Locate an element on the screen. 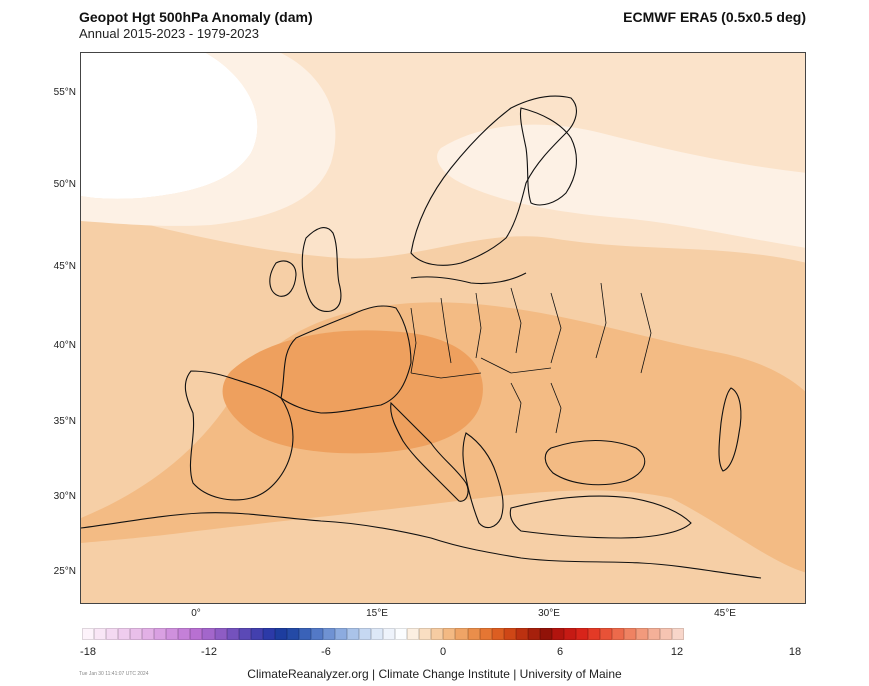  british-isles is located at coordinates (321, 269).